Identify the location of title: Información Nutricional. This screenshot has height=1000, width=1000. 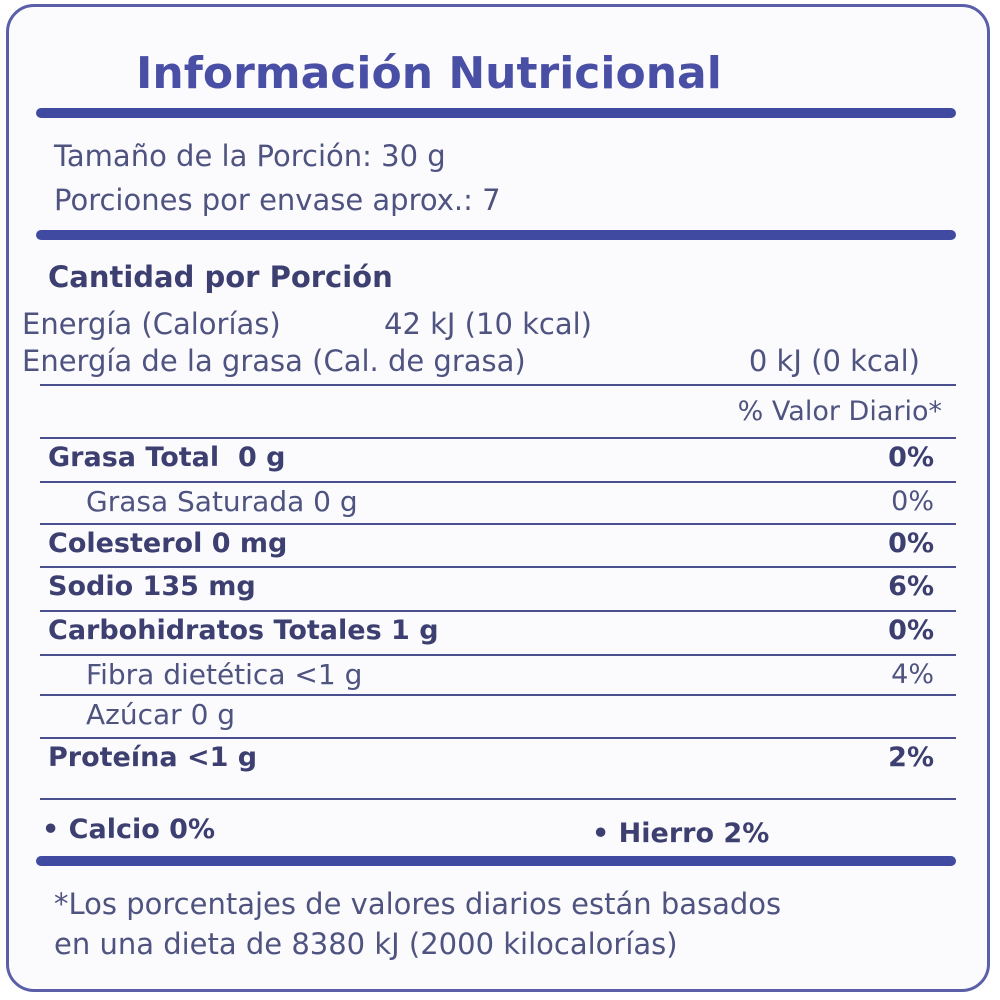
(429, 73).